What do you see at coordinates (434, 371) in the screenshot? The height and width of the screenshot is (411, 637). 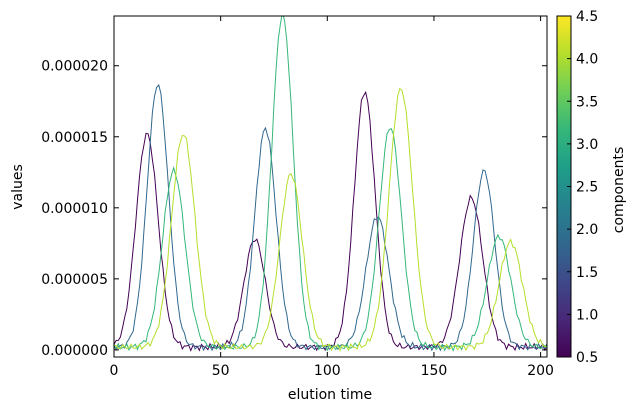 I see `x-tick-label: 150` at bounding box center [434, 371].